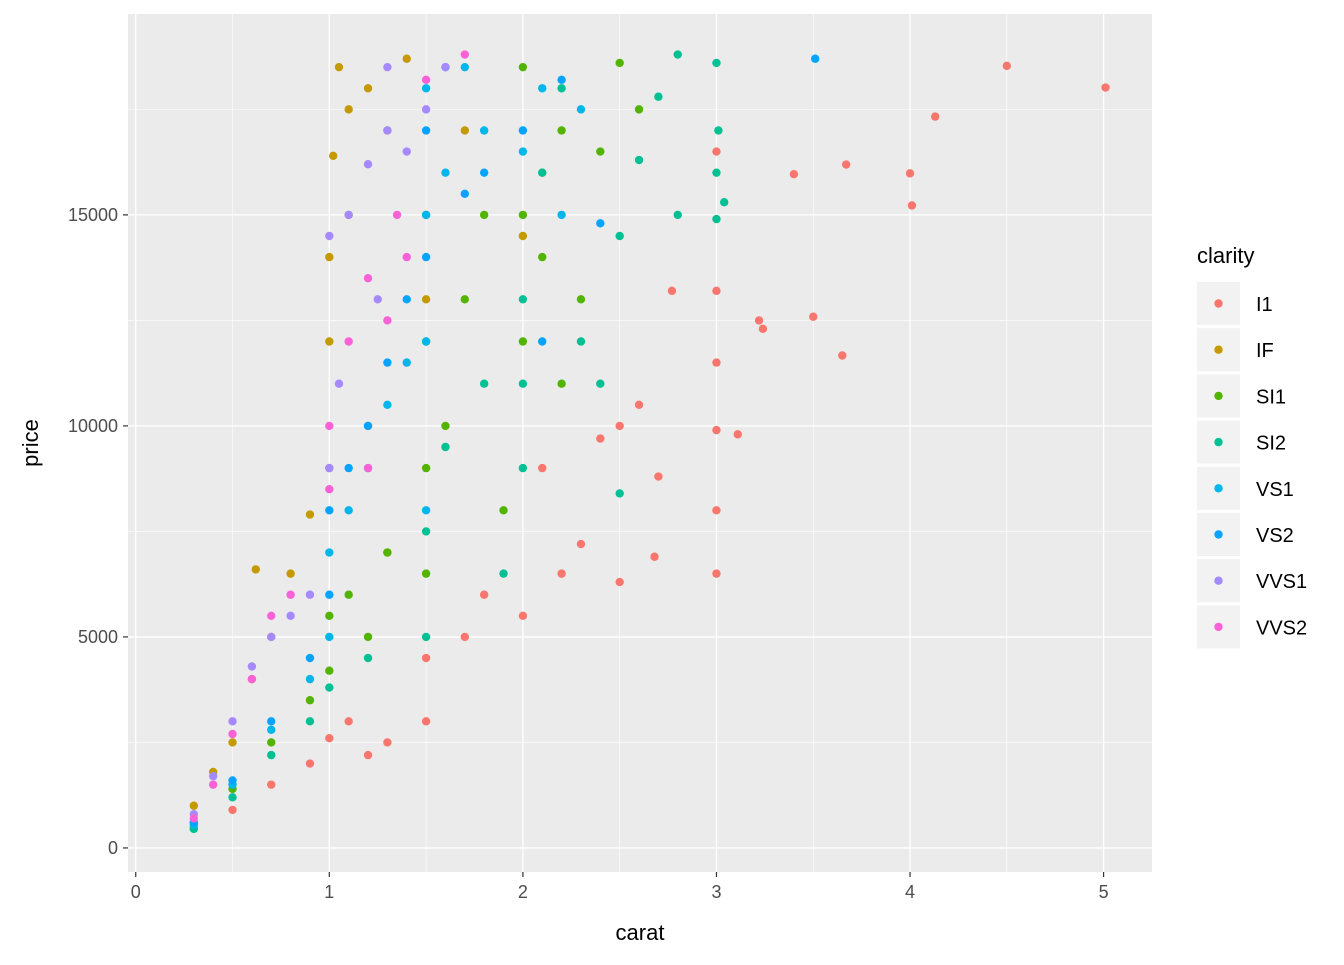  Describe the element at coordinates (1281, 582) in the screenshot. I see `legend-label: VVS1` at that location.